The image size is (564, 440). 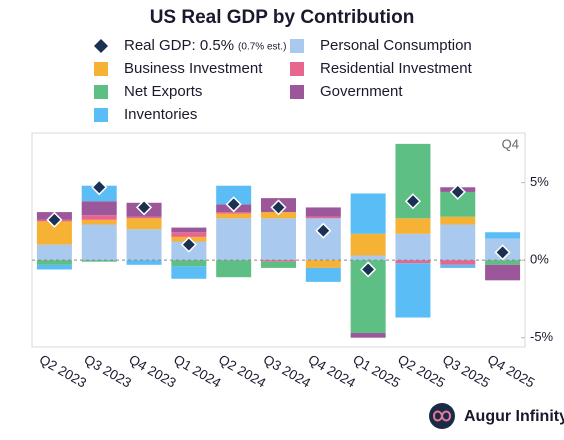 I want to click on y-tick-label: 0%, so click(x=539, y=259).